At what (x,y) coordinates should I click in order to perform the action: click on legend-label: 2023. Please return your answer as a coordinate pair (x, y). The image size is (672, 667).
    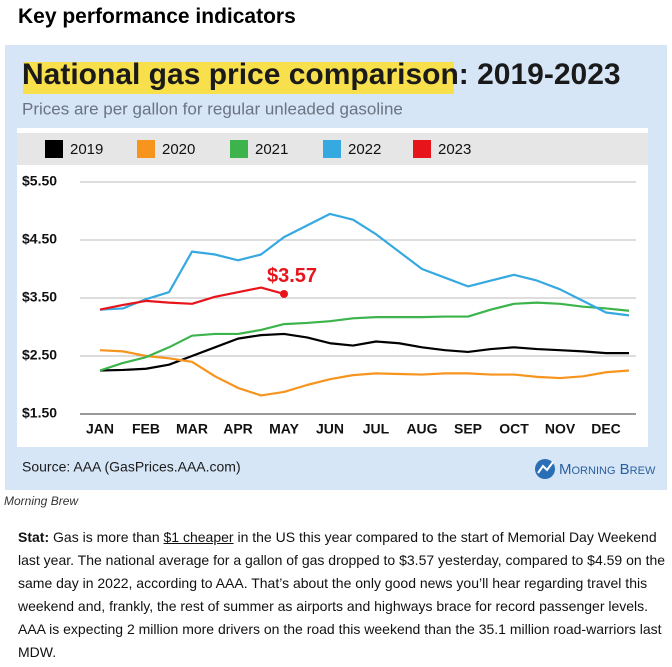
    Looking at the image, I should click on (454, 149).